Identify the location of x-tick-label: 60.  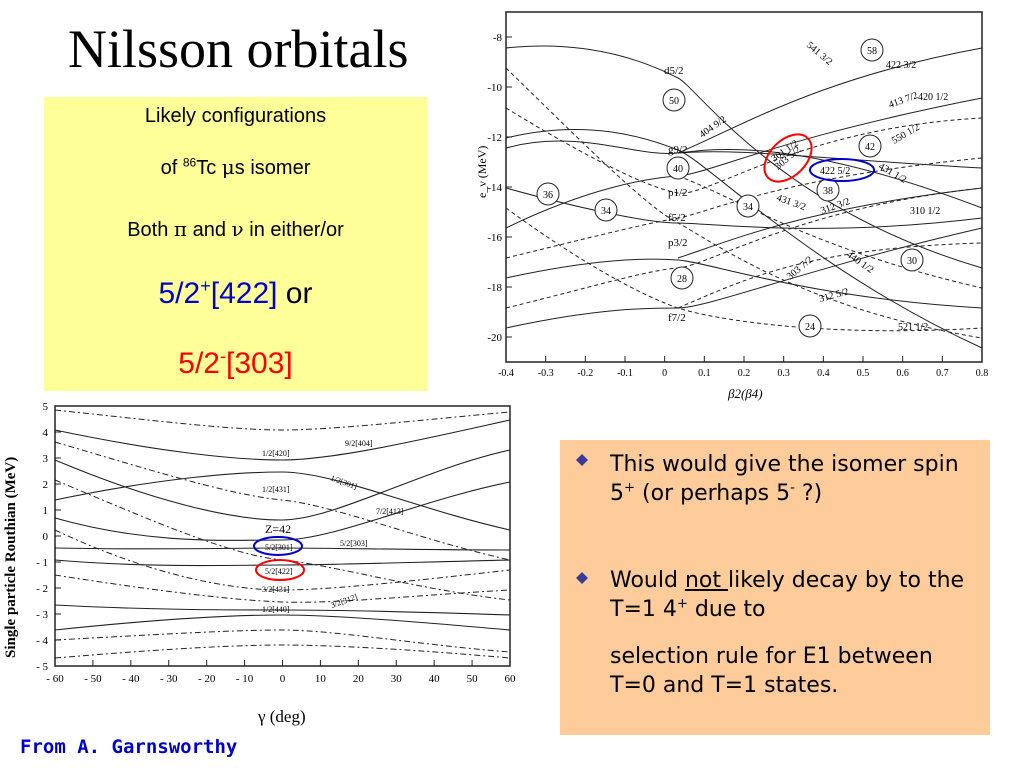
(511, 679).